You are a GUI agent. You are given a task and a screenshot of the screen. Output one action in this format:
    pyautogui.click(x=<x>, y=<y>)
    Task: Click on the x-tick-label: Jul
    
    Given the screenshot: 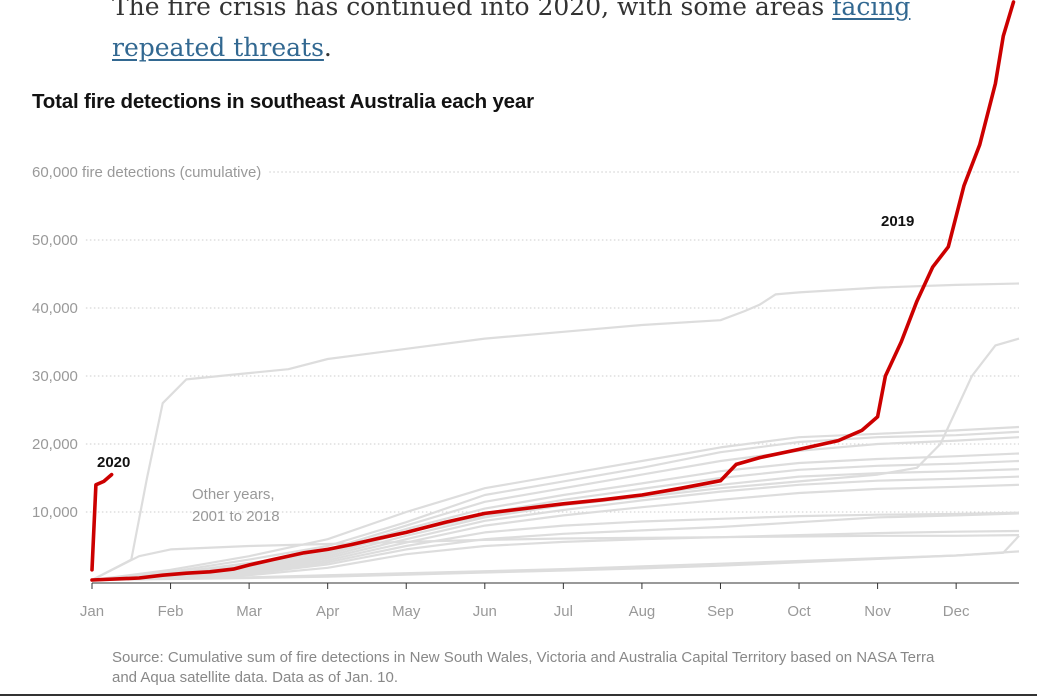 What is the action you would take?
    pyautogui.click(x=563, y=611)
    